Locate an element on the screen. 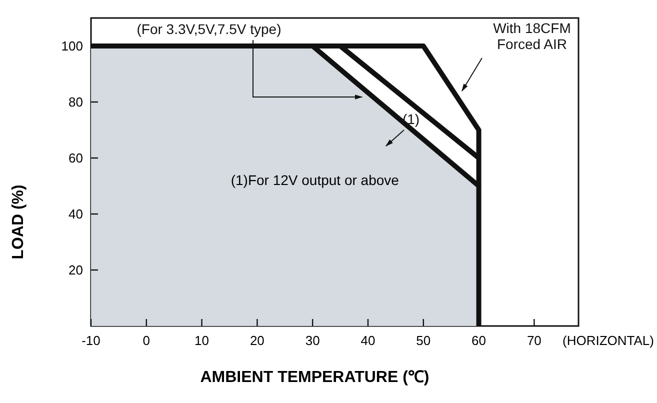 Image resolution: width=657 pixels, height=403 pixels. y-tick-label: 20 is located at coordinates (75, 270).